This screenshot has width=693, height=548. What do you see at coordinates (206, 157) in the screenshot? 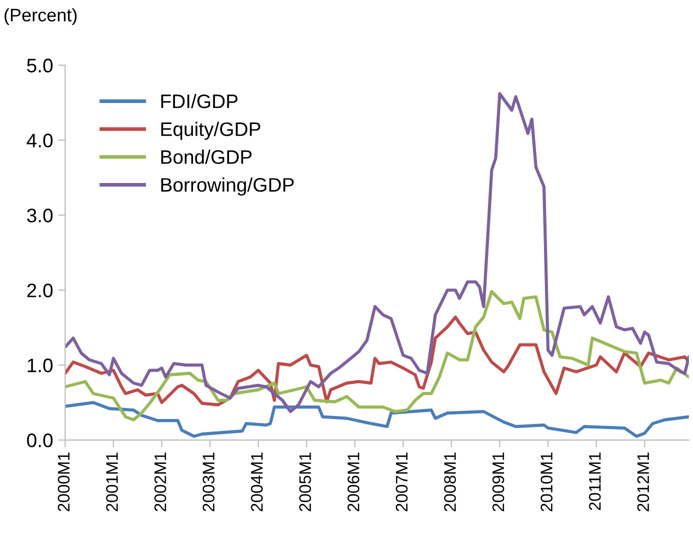
I see `legend-label: Bond/GDP` at bounding box center [206, 157].